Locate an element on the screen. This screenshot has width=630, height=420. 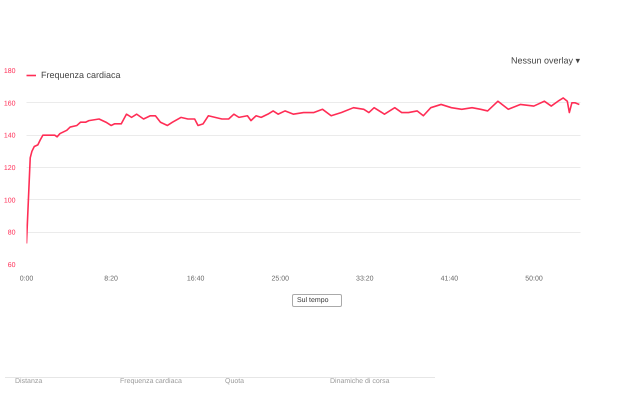
legend-label: Frequenza cardiaca is located at coordinates (81, 75).